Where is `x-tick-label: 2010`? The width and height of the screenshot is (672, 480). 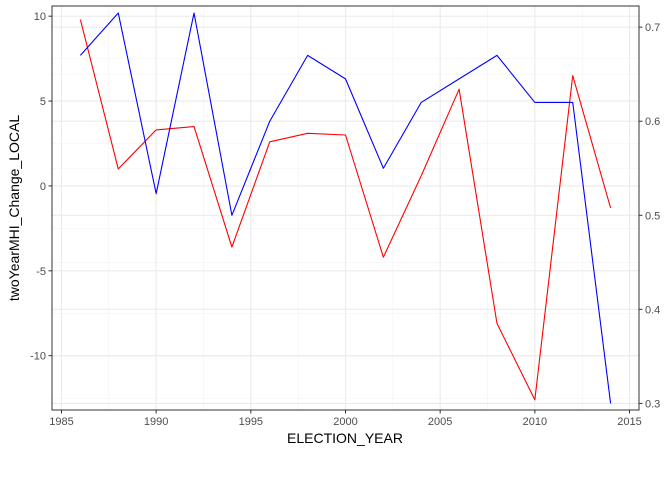 x-tick-label: 2010 is located at coordinates (535, 422).